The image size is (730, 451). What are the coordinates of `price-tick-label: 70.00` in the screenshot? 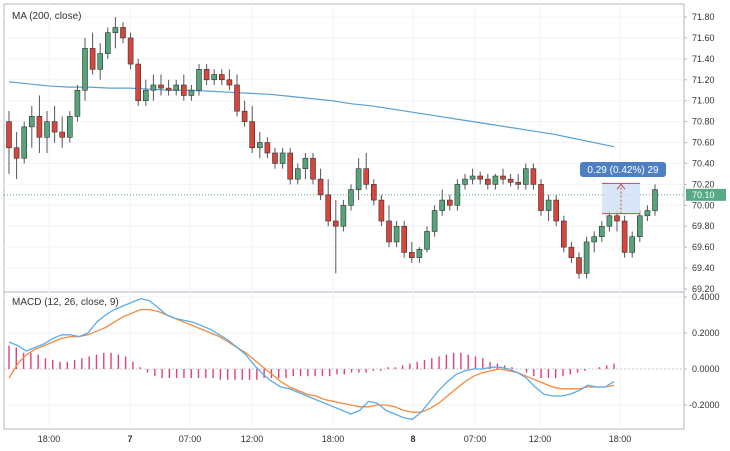 It's located at (703, 205).